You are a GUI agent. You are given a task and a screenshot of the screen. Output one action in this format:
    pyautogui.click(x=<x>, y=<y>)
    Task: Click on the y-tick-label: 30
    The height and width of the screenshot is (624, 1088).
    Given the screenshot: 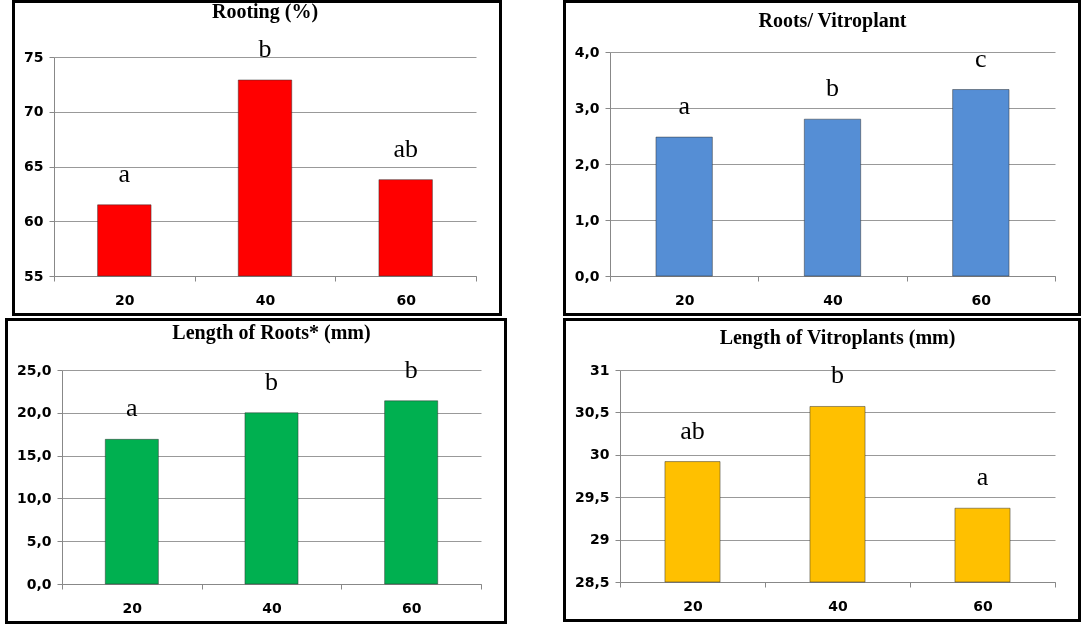 What is the action you would take?
    pyautogui.click(x=600, y=454)
    